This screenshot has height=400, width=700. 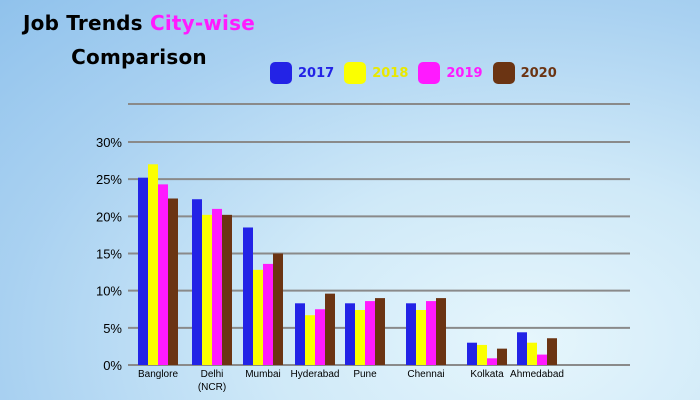 What do you see at coordinates (212, 374) in the screenshot?
I see `x-tick-label: Delhi` at bounding box center [212, 374].